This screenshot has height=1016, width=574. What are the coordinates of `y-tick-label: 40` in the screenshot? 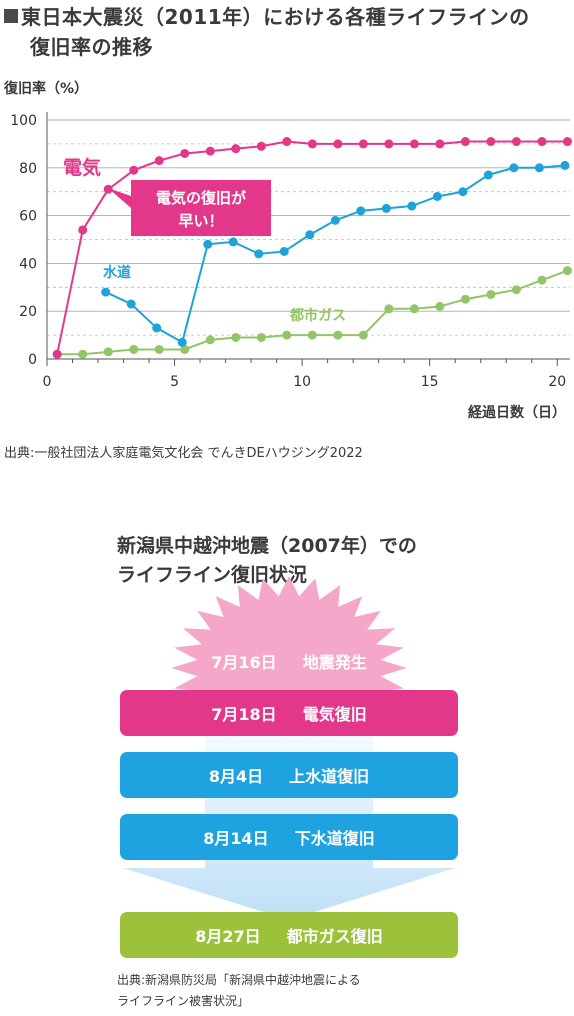 It's located at (28, 264).